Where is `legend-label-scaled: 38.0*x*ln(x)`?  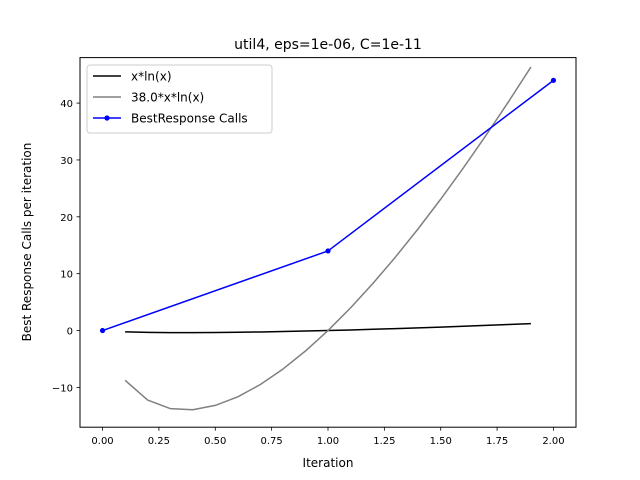
legend-label-scaled: 38.0*x*ln(x) is located at coordinates (167, 98).